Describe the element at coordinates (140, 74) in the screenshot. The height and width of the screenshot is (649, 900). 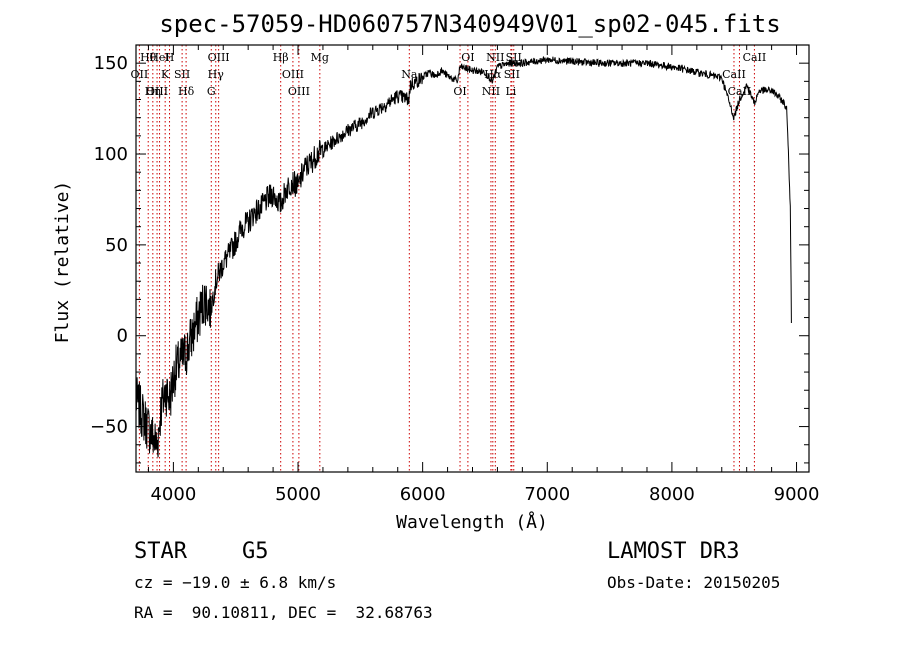
I see `spectral-line-label: OII` at that location.